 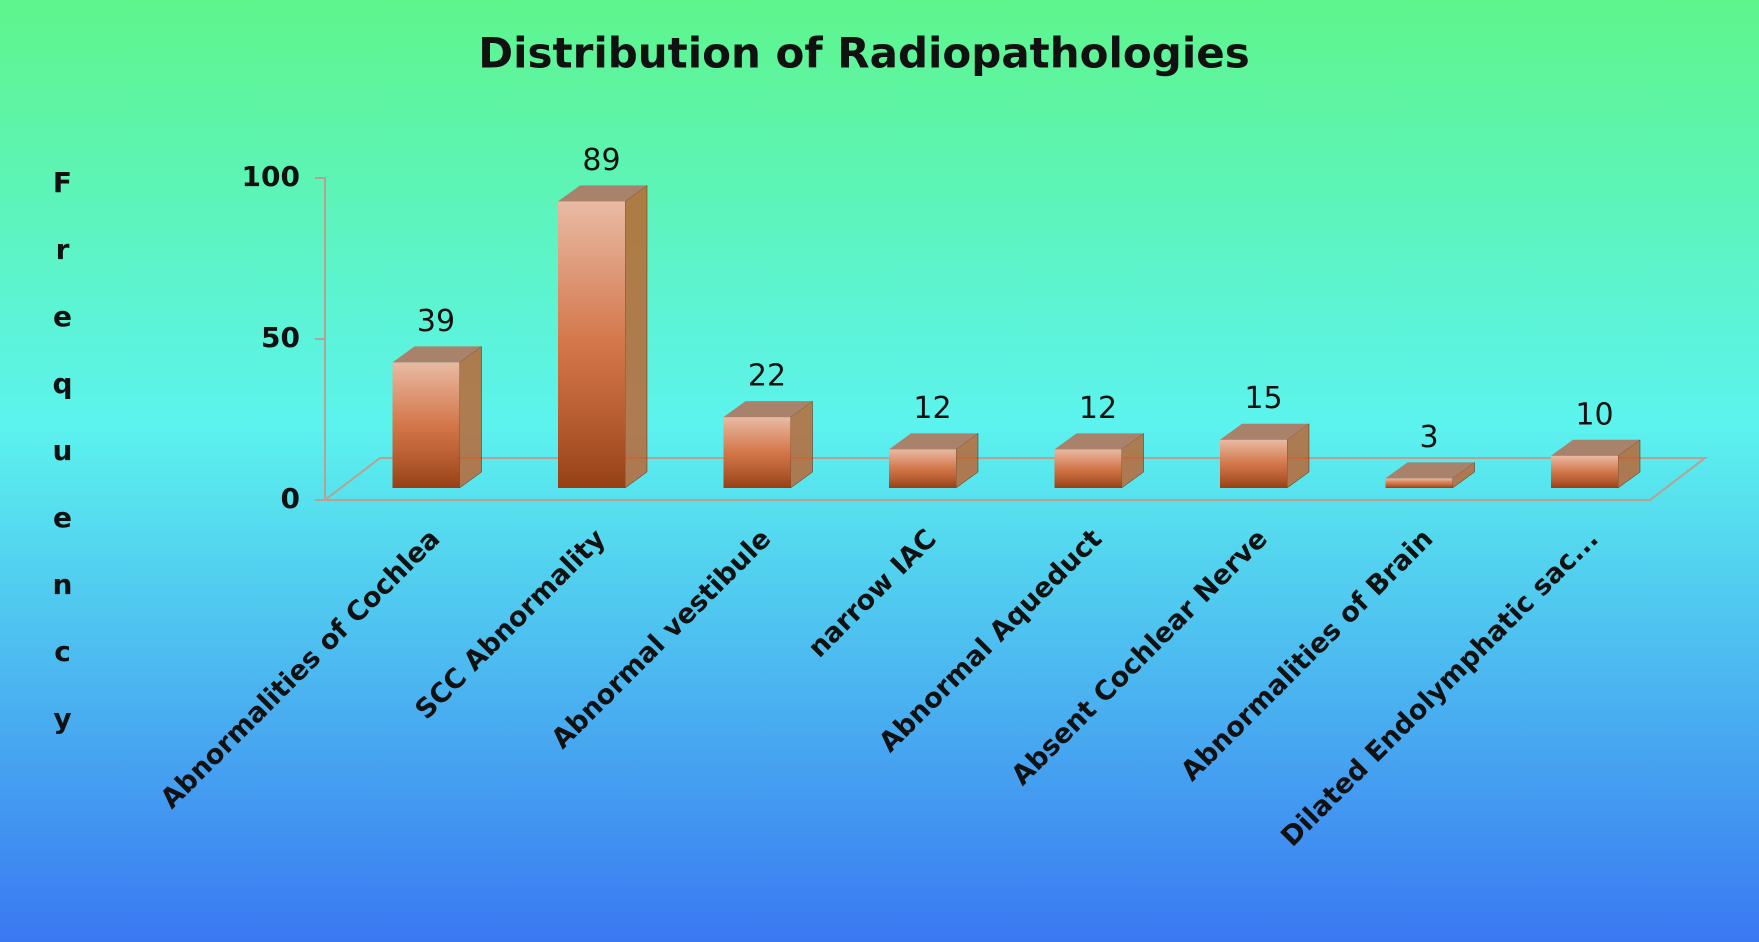 What do you see at coordinates (601, 160) in the screenshot?
I see `value-label: 89` at bounding box center [601, 160].